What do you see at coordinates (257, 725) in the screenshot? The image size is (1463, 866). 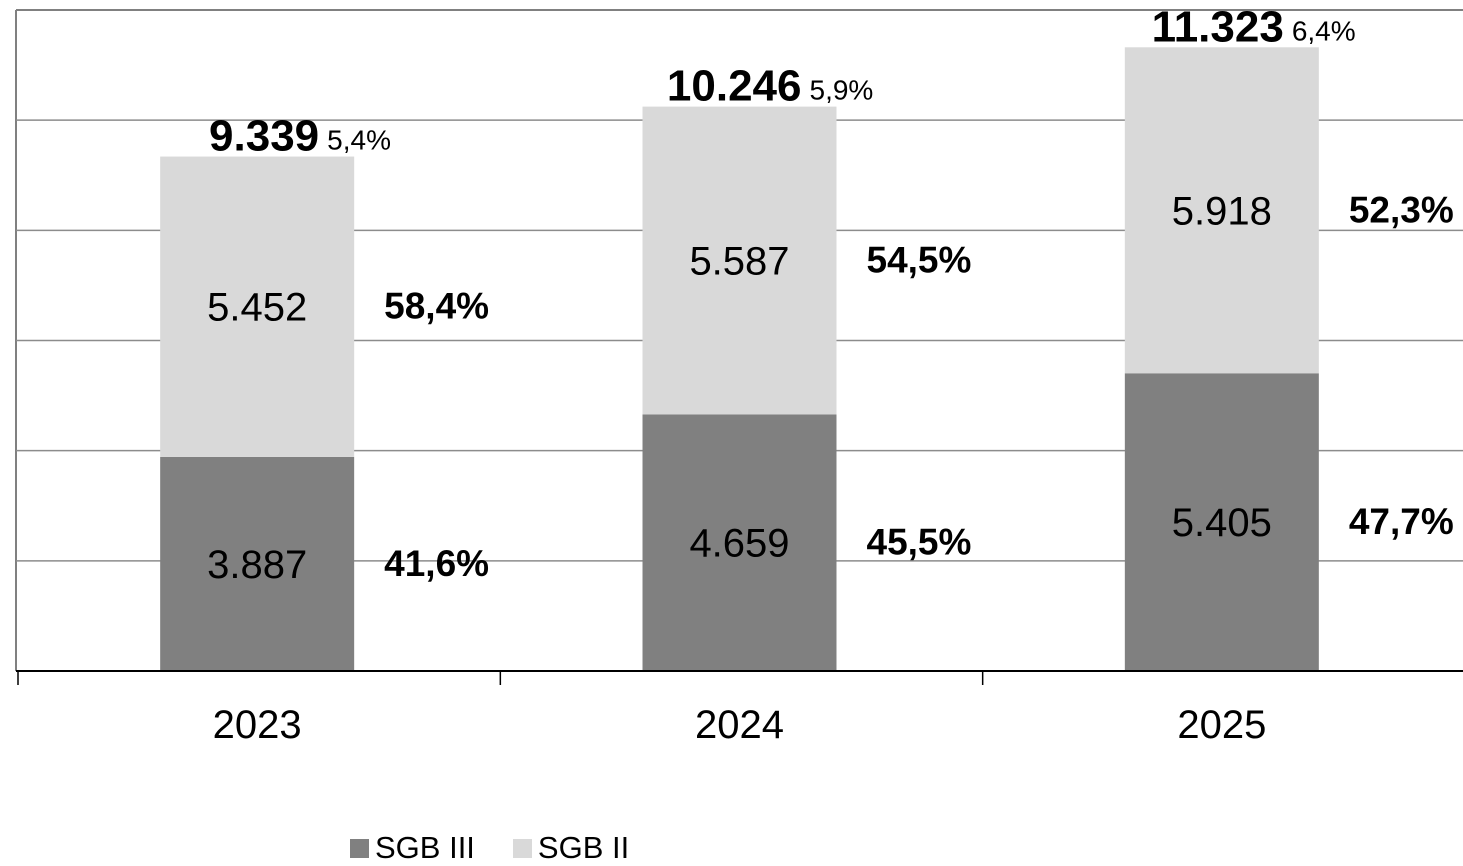 I see `x-tick-label: 2023` at bounding box center [257, 725].